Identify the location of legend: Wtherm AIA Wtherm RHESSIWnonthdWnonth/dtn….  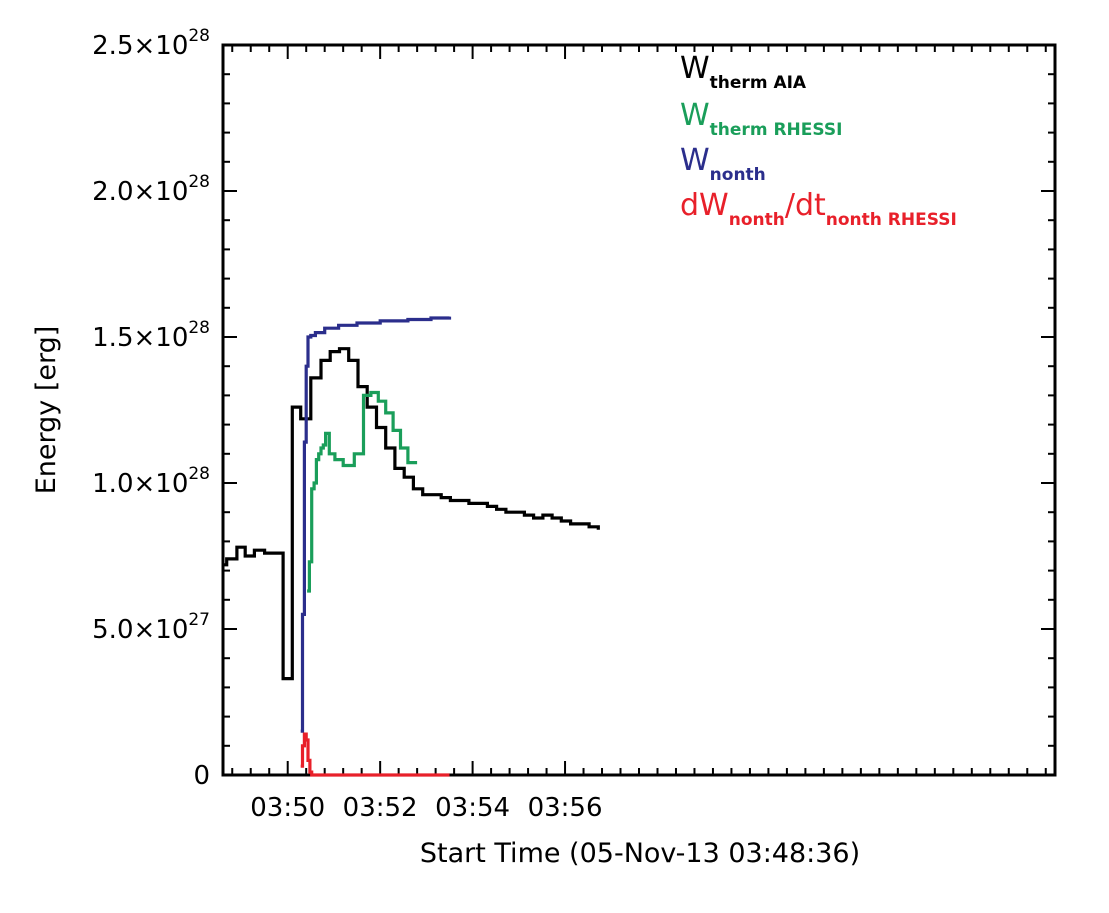
(818, 140).